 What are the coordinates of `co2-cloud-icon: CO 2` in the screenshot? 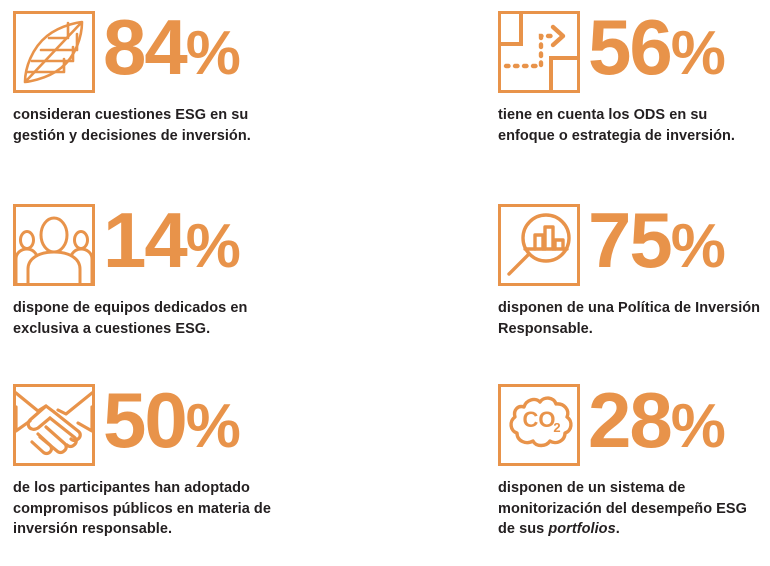 It's located at (539, 425).